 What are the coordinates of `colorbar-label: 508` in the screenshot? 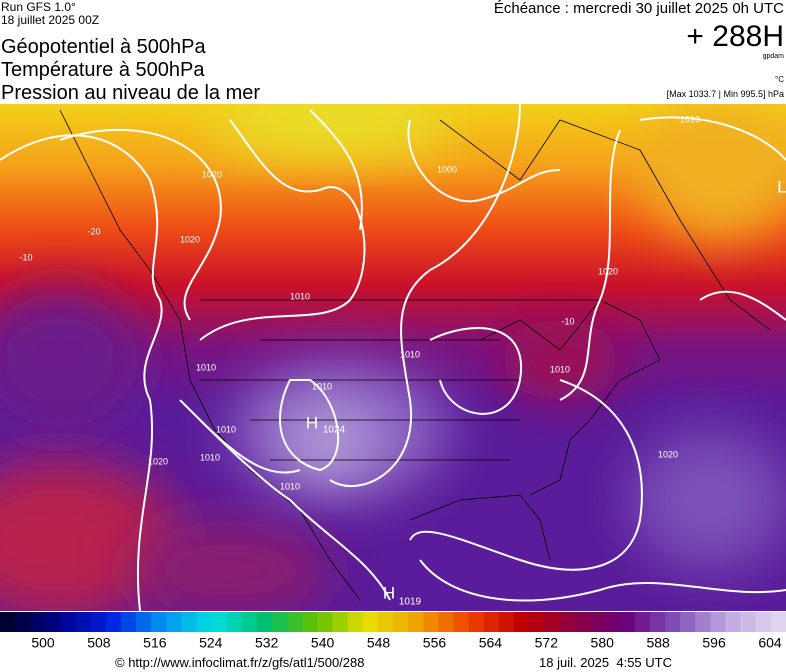 It's located at (99, 643).